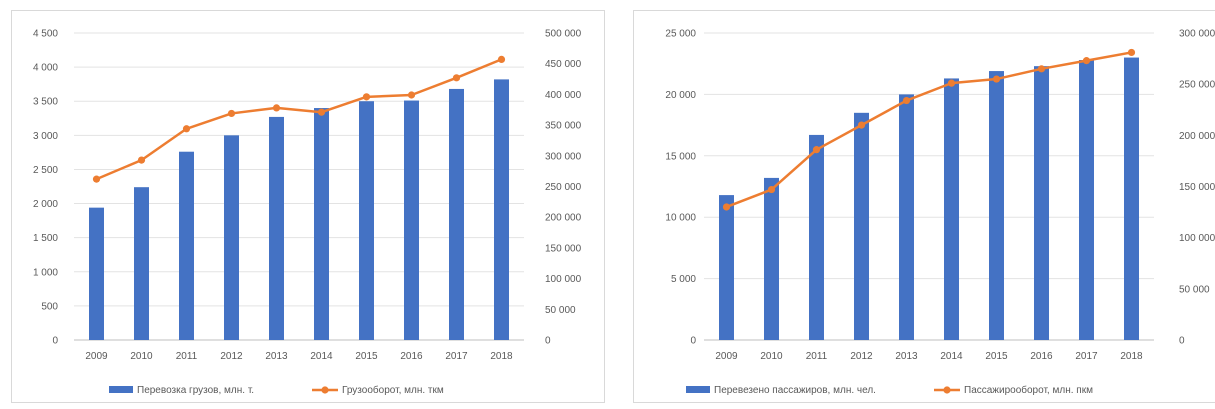  What do you see at coordinates (45, 102) in the screenshot?
I see `y-axis-tick-label: 3 500` at bounding box center [45, 102].